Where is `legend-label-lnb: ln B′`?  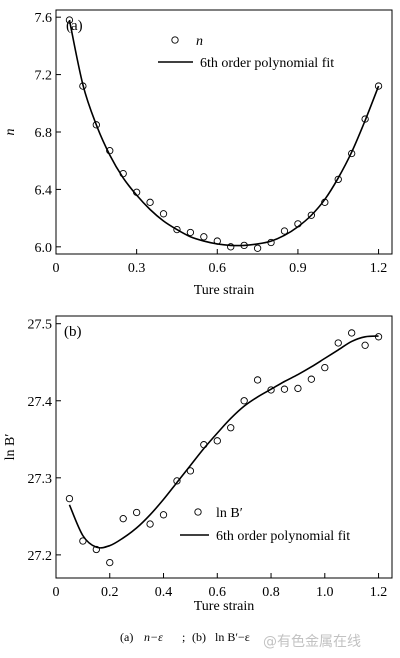
legend-label-lnb: ln B′ is located at coordinates (229, 513).